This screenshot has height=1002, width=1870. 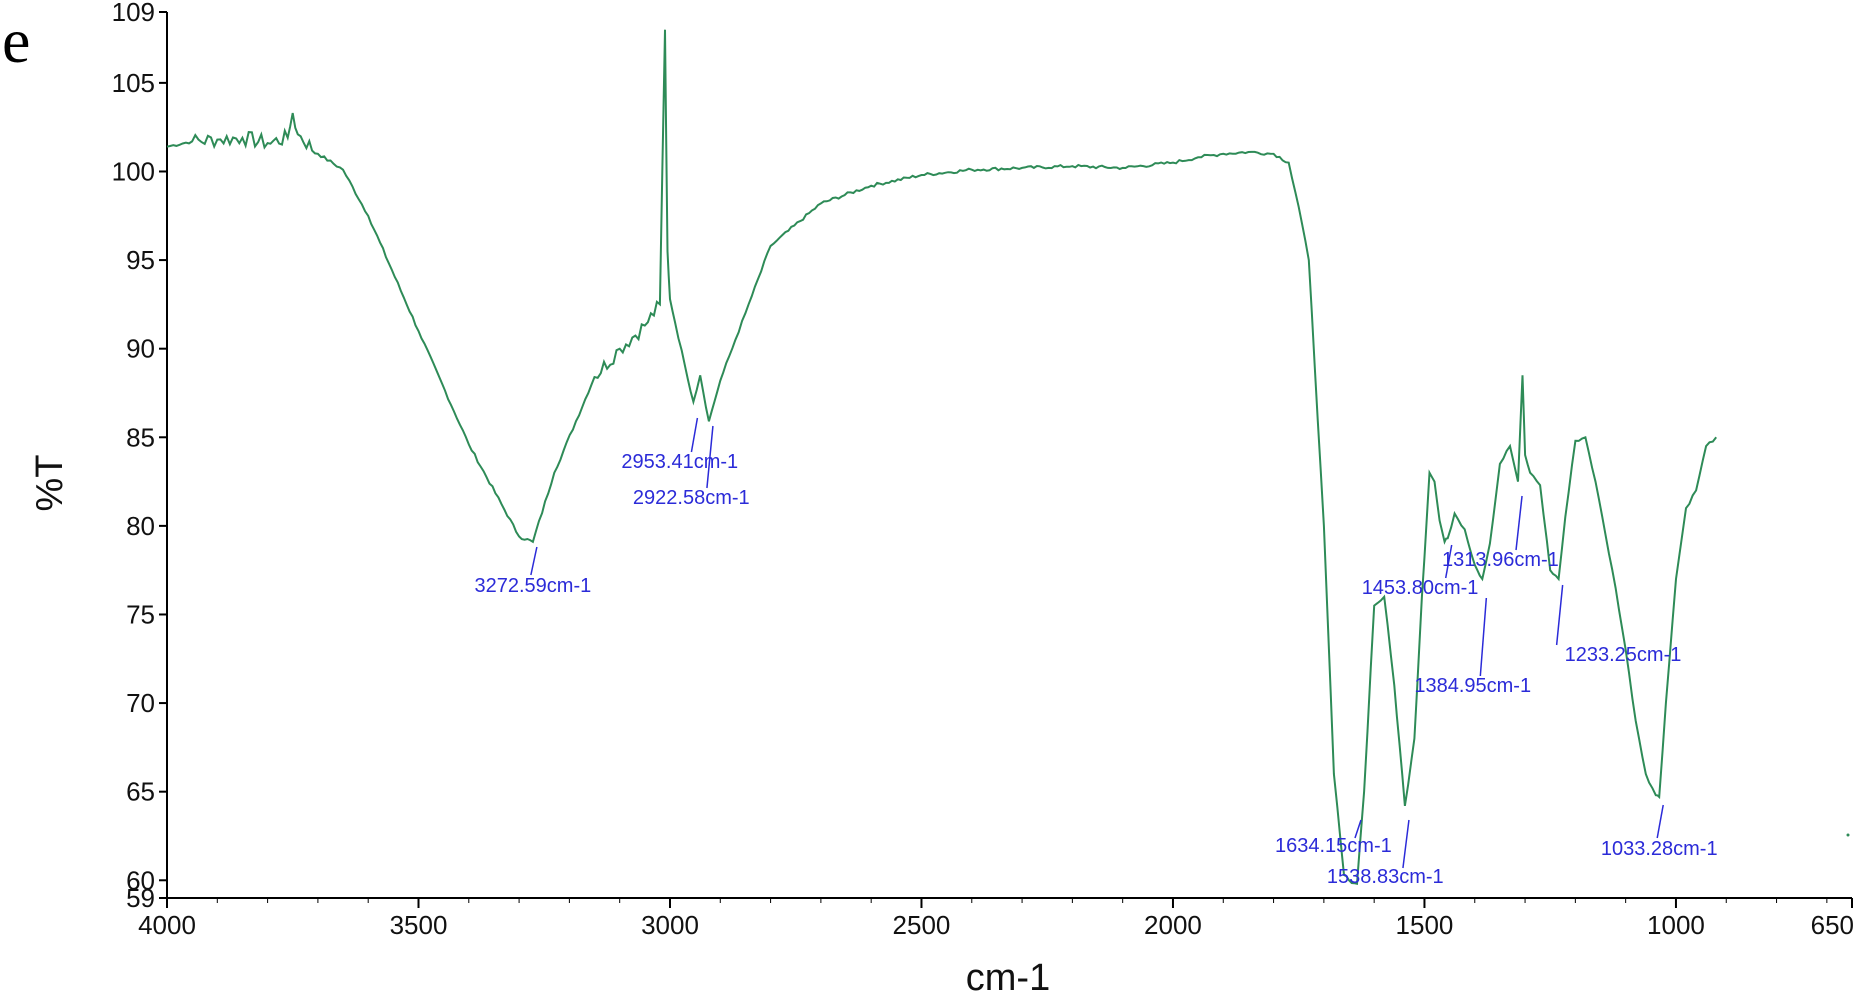 What do you see at coordinates (670, 925) in the screenshot?
I see `x-tick-label: 3000` at bounding box center [670, 925].